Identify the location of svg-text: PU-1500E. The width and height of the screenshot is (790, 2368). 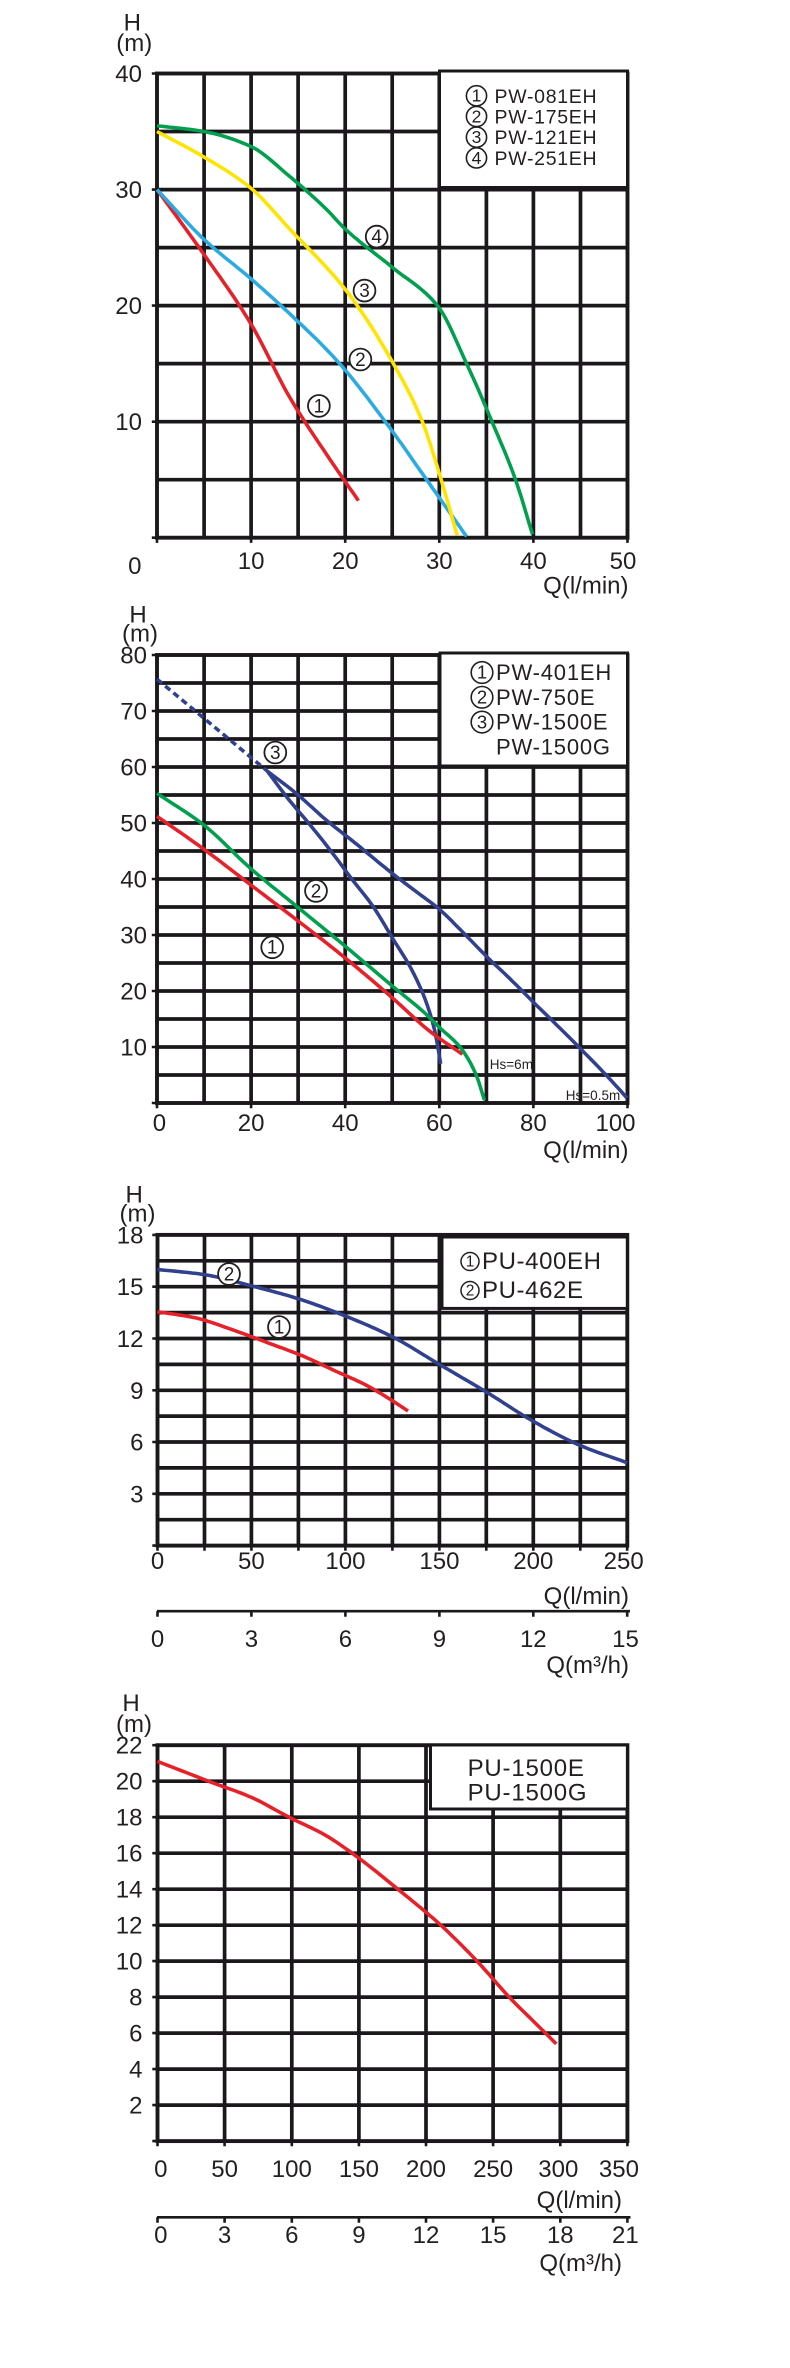
(526, 1768).